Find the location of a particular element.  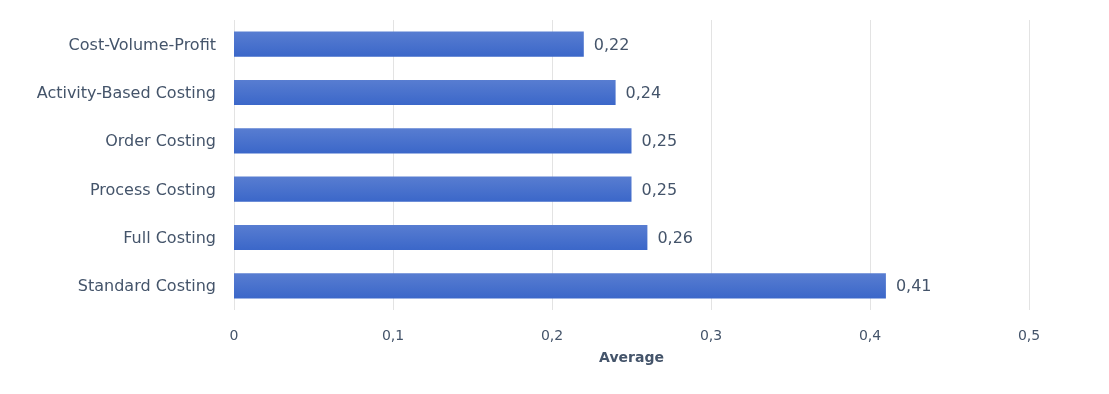

data-label: 0,22 is located at coordinates (611, 44).